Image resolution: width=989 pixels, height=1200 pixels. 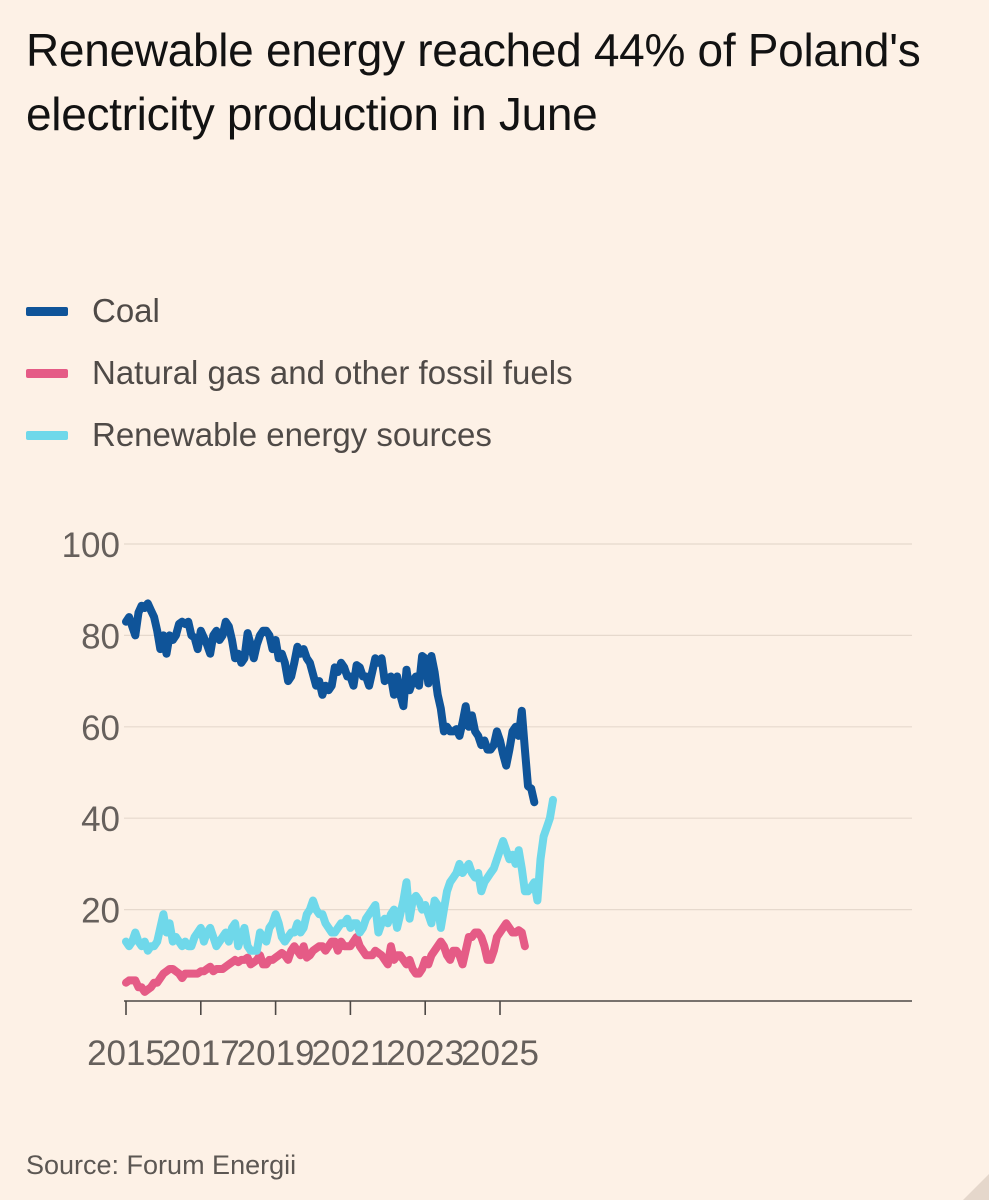 What do you see at coordinates (500, 1053) in the screenshot?
I see `x-tick-label-2025: 2025` at bounding box center [500, 1053].